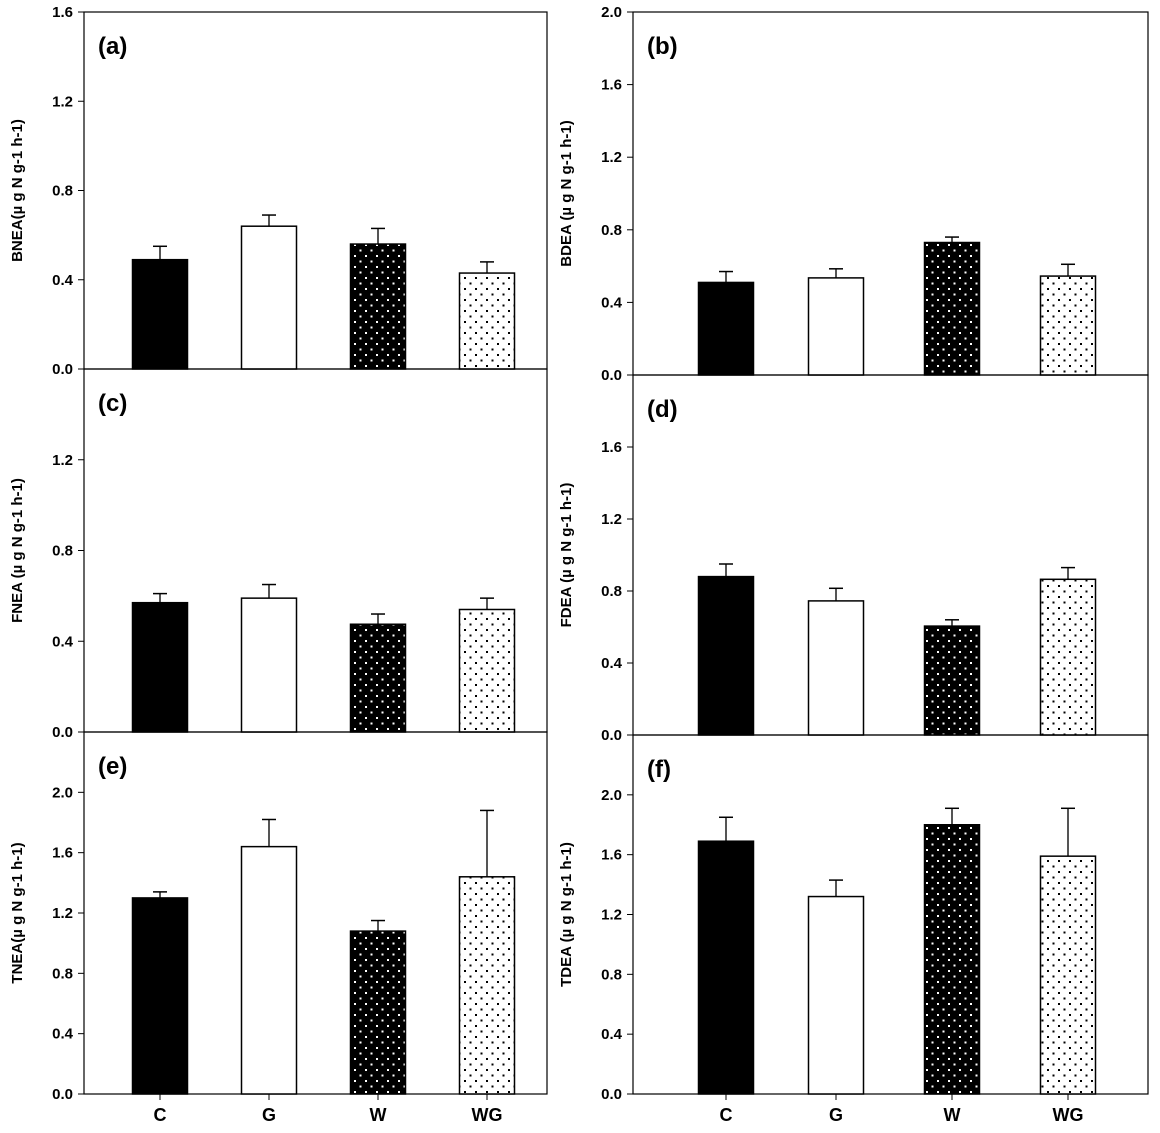 This screenshot has width=1160, height=1133. What do you see at coordinates (662, 409) in the screenshot?
I see `panel-label: (d)` at bounding box center [662, 409].